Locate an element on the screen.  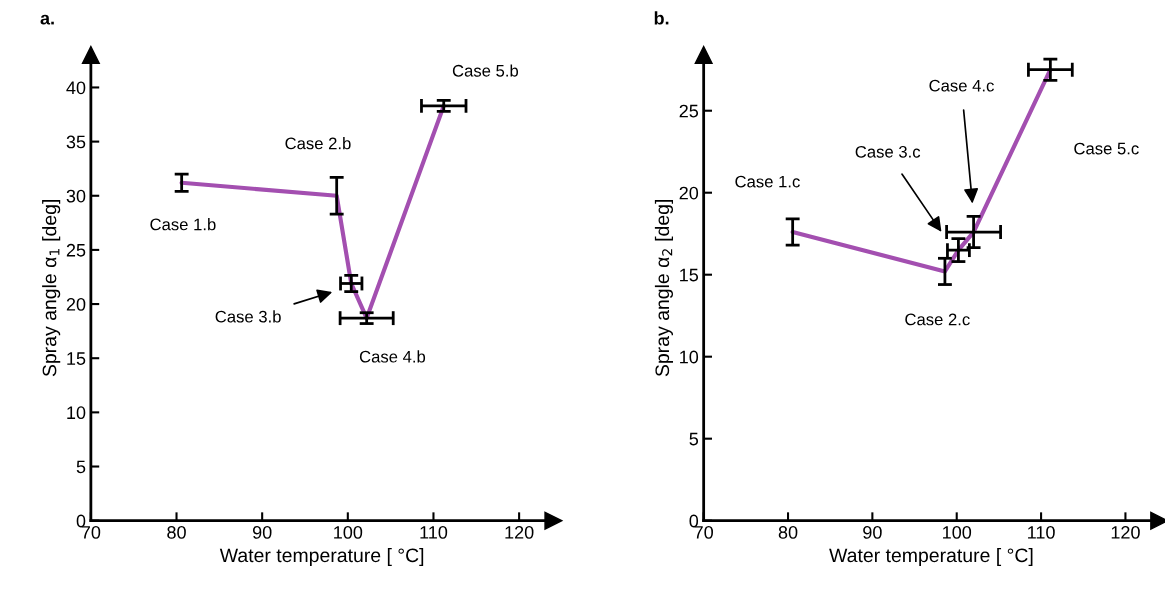
annotation: Case 5.c is located at coordinates (1106, 148).